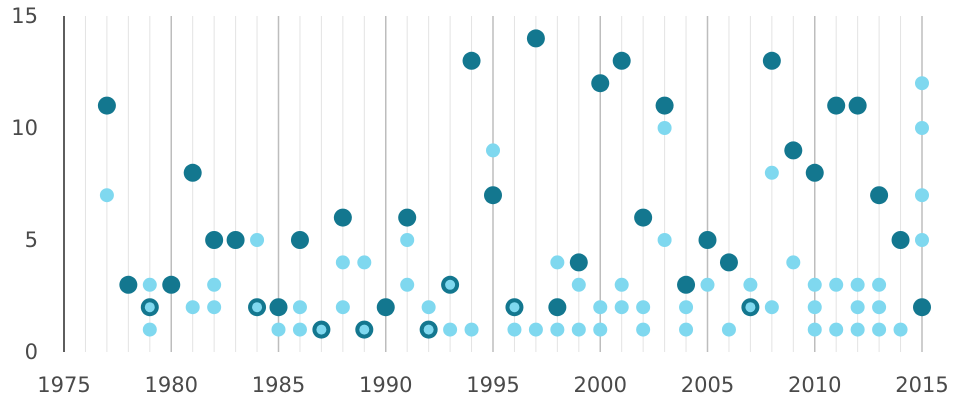 The height and width of the screenshot is (404, 969). I want to click on y-tick-label: 10, so click(24, 128).